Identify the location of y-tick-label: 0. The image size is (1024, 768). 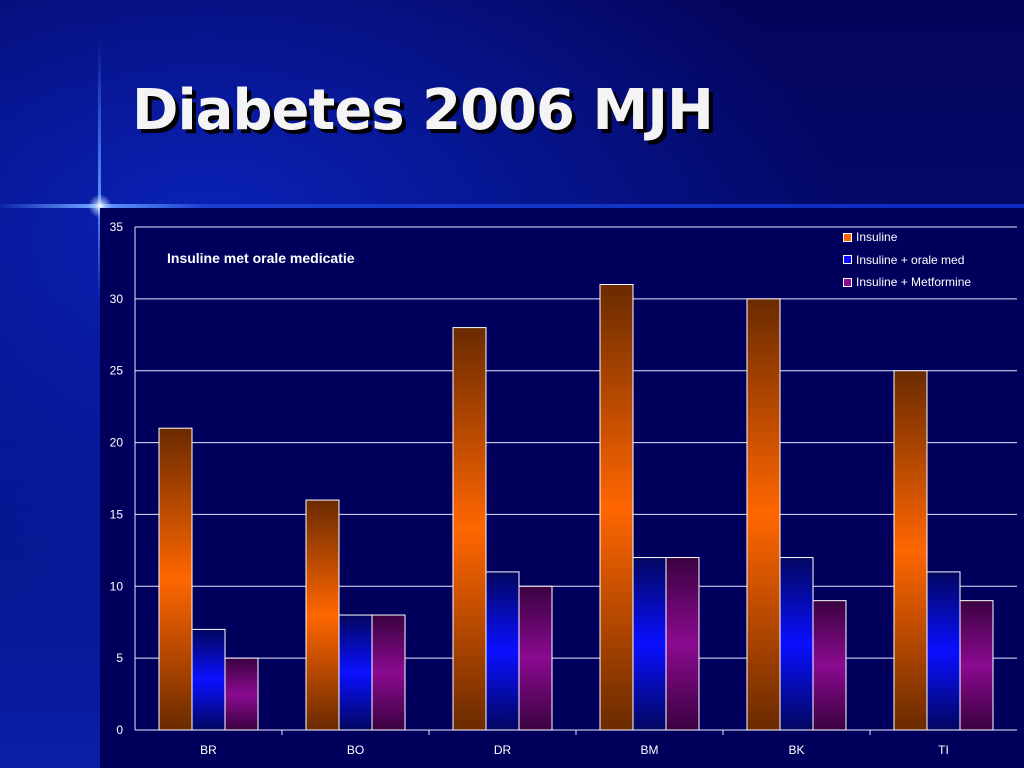
(119, 730).